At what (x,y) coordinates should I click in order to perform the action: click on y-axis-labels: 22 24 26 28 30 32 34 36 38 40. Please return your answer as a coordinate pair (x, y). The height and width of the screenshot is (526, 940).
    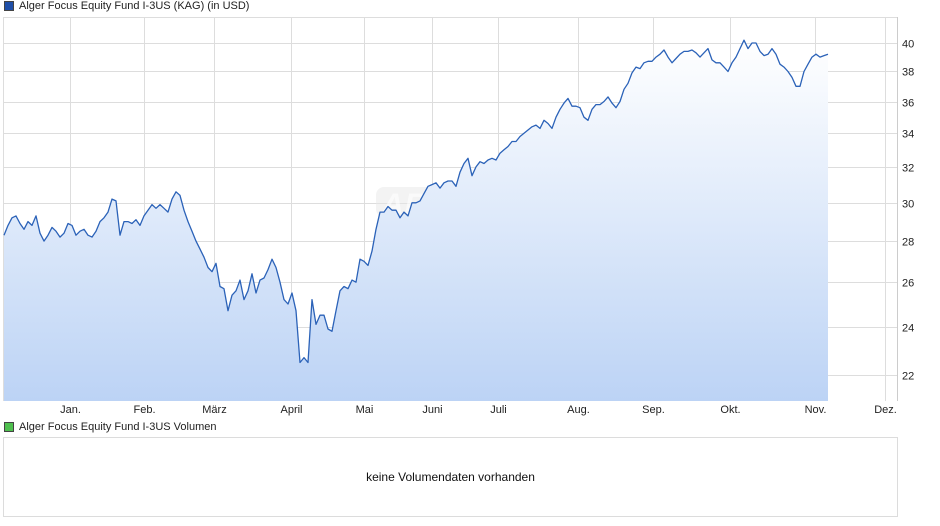
    Looking at the image, I should click on (908, 211).